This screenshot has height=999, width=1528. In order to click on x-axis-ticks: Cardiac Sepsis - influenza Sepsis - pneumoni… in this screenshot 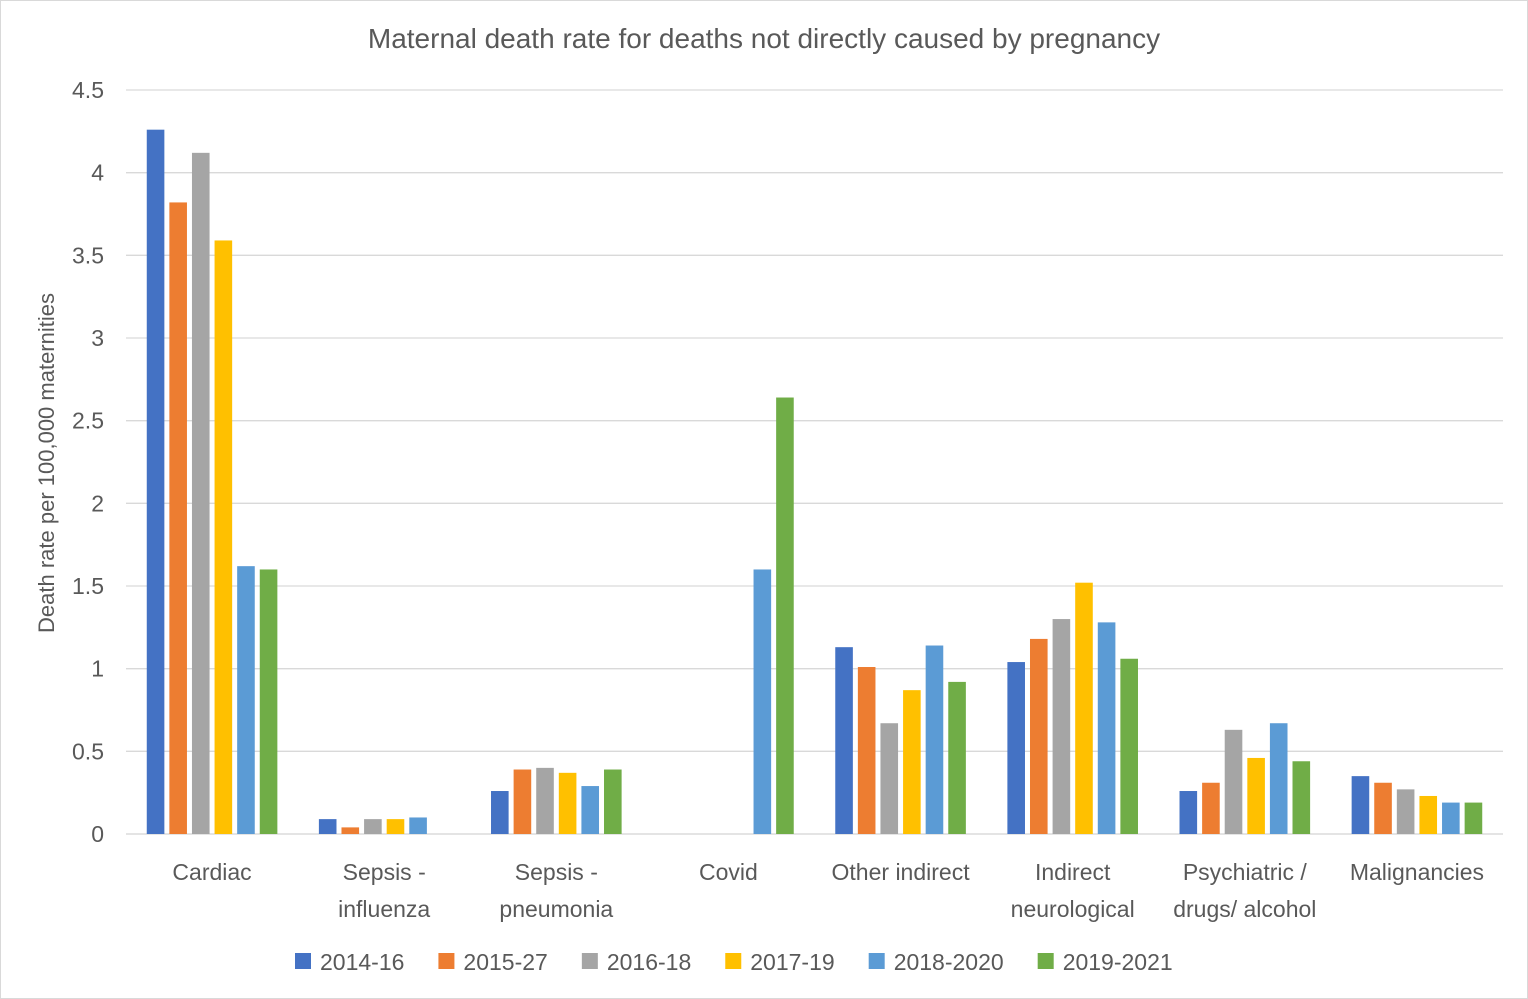, I will do `click(828, 890)`.